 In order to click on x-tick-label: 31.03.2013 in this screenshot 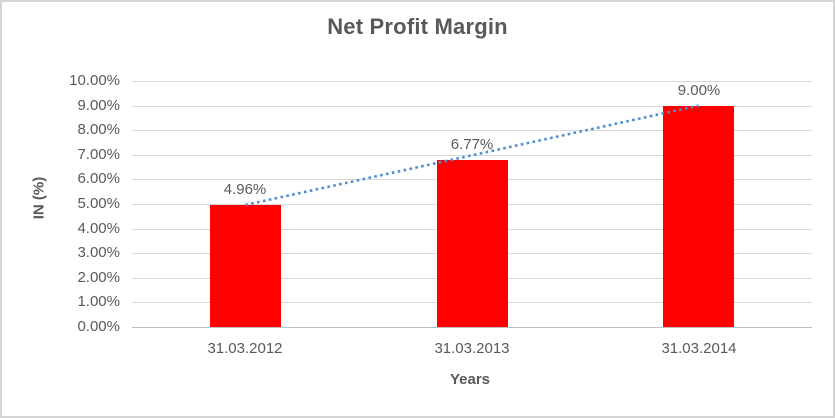, I will do `click(472, 348)`.